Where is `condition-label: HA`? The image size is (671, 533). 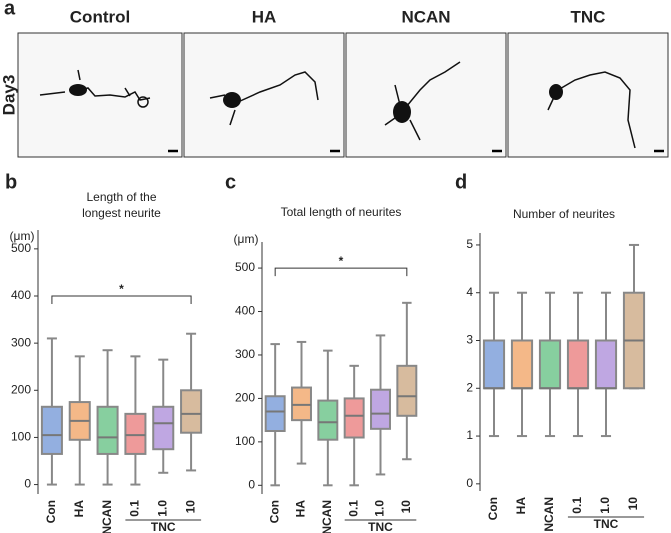 condition-label: HA is located at coordinates (264, 16).